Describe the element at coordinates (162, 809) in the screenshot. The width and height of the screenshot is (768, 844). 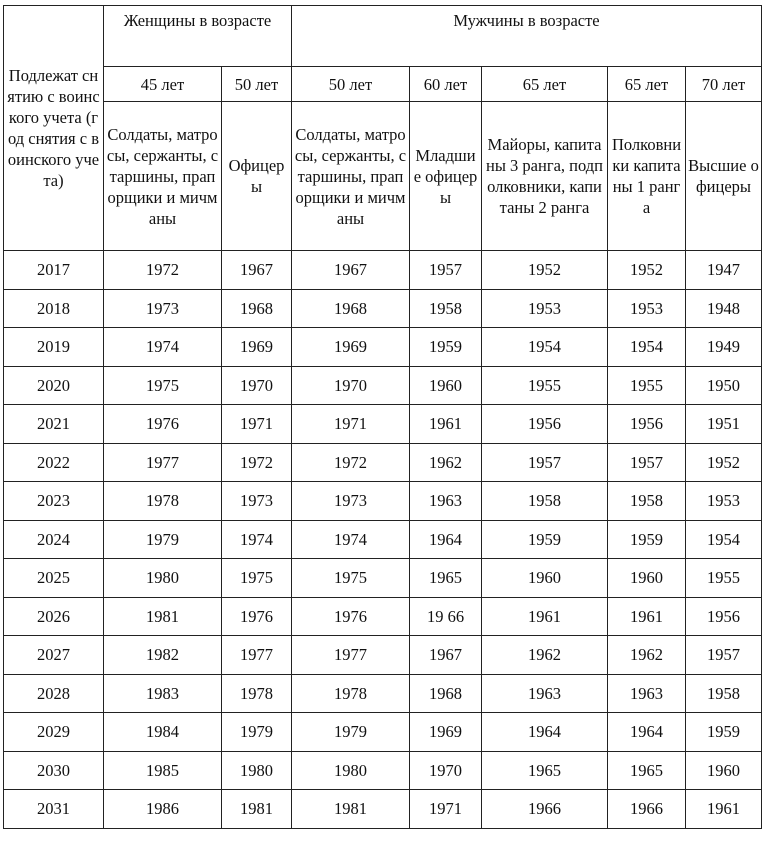
I see `birth-year-cell: 1986` at that location.